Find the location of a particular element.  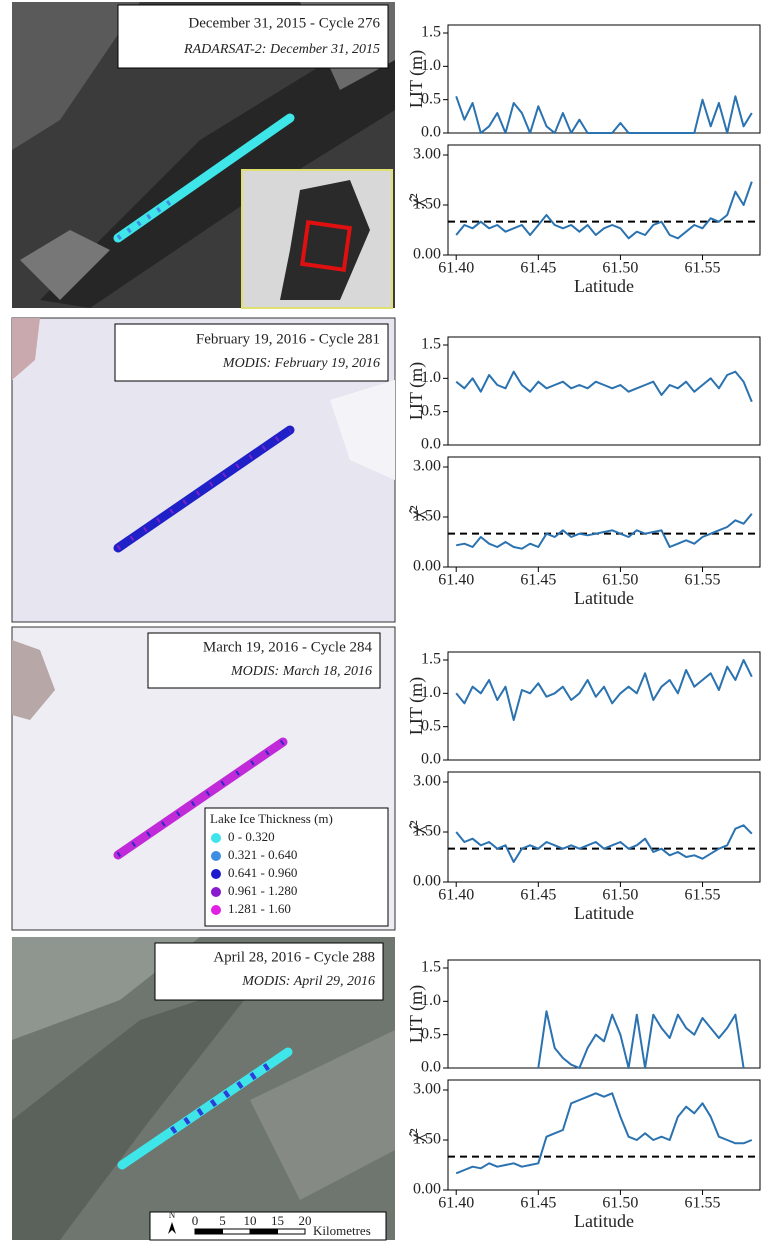

legend-box is located at coordinates (296, 867).